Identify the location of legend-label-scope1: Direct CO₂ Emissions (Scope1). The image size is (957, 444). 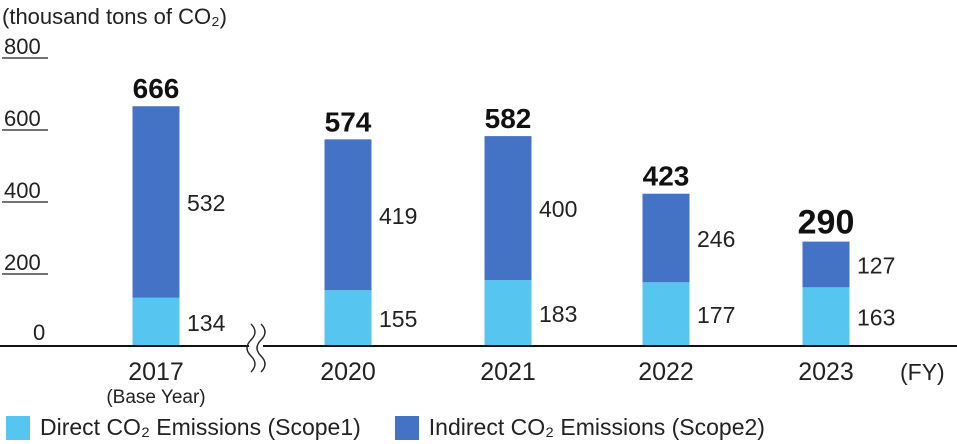
(200, 427).